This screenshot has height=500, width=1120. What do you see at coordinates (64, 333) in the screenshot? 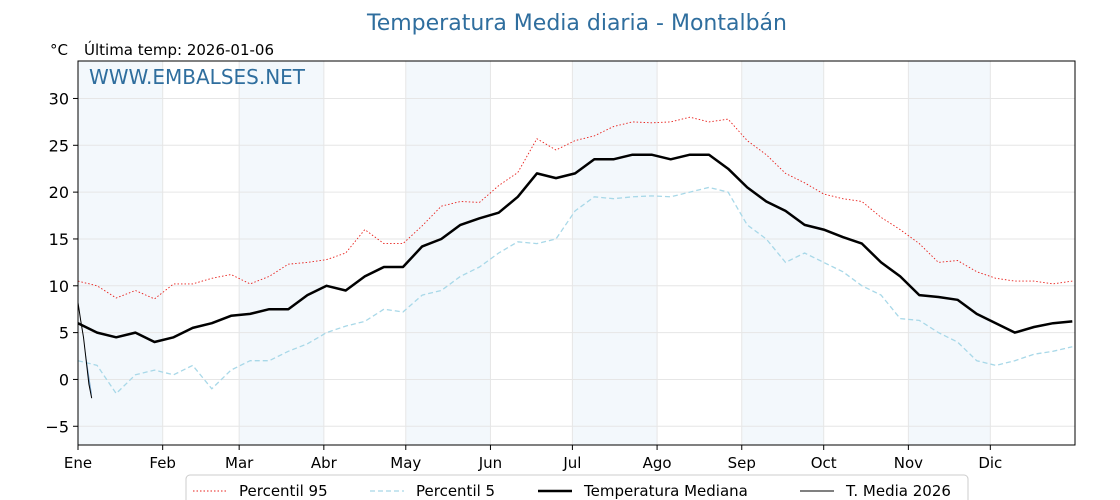
I see `y-tick-label: 5` at bounding box center [64, 333].